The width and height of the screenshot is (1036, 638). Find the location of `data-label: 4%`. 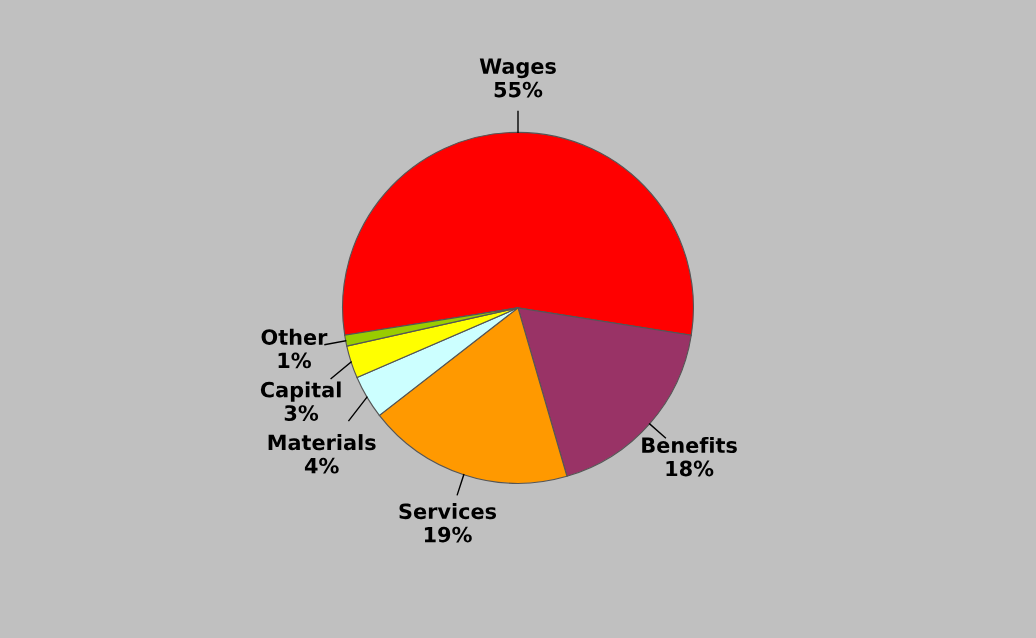

data-label: 4% is located at coordinates (321, 465).